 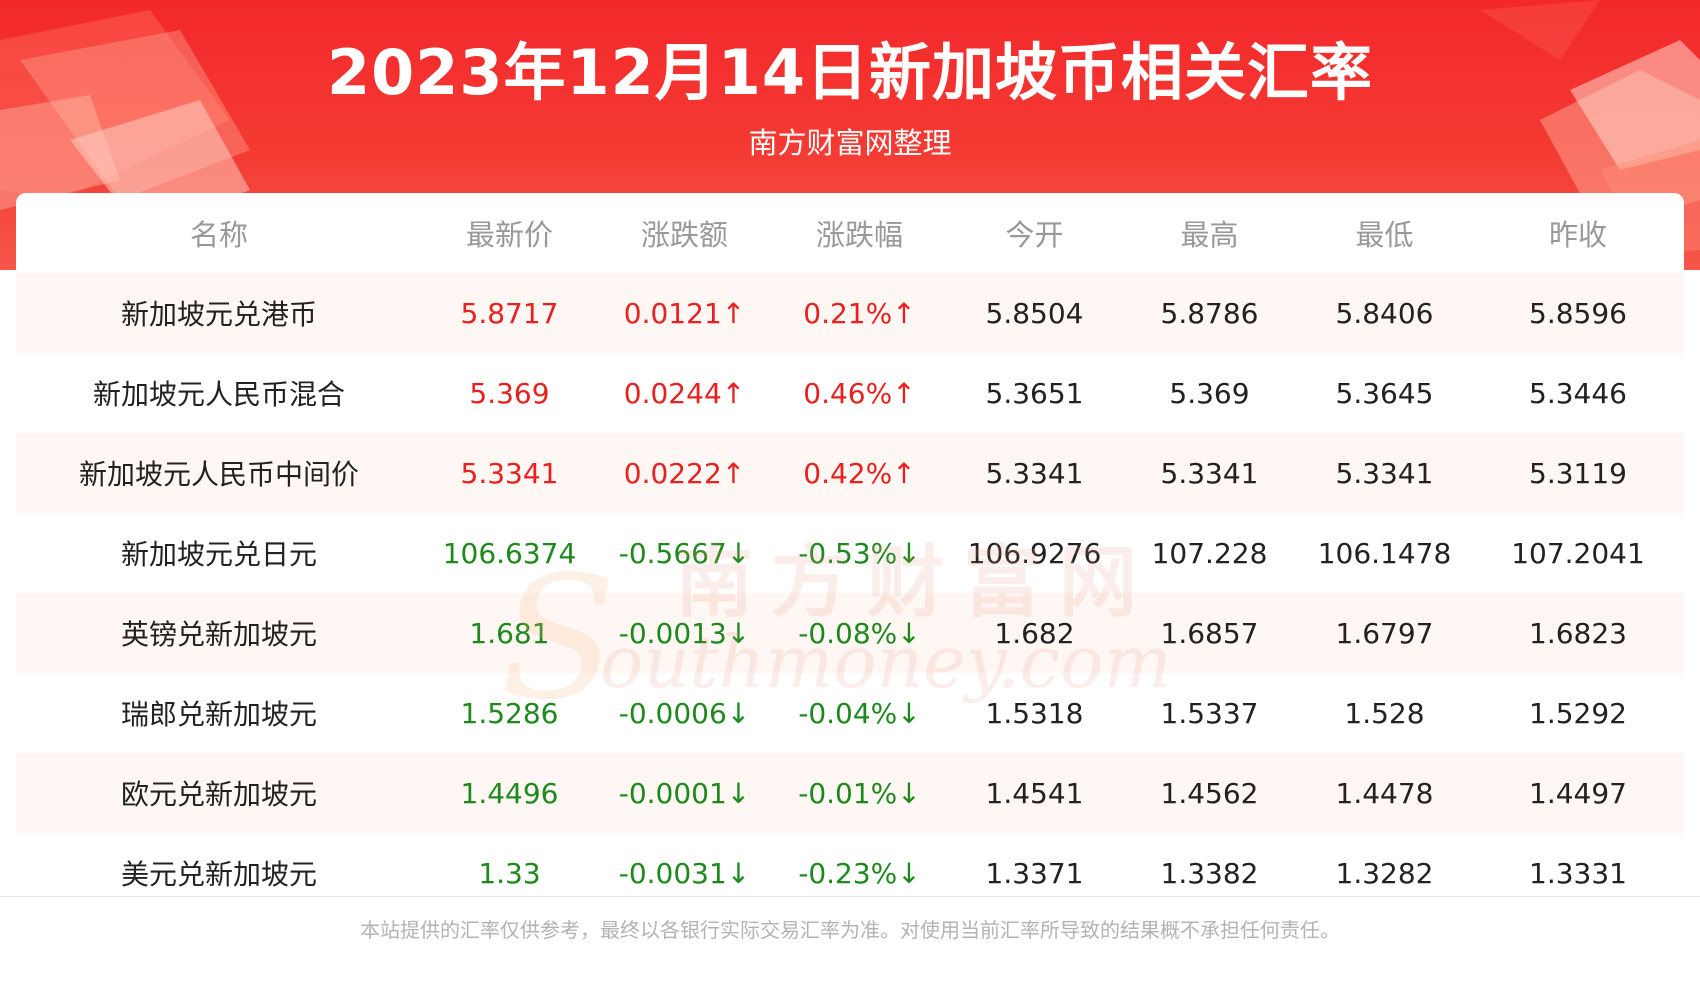 What do you see at coordinates (1578, 473) in the screenshot?
I see `cell-prev: 5.3119` at bounding box center [1578, 473].